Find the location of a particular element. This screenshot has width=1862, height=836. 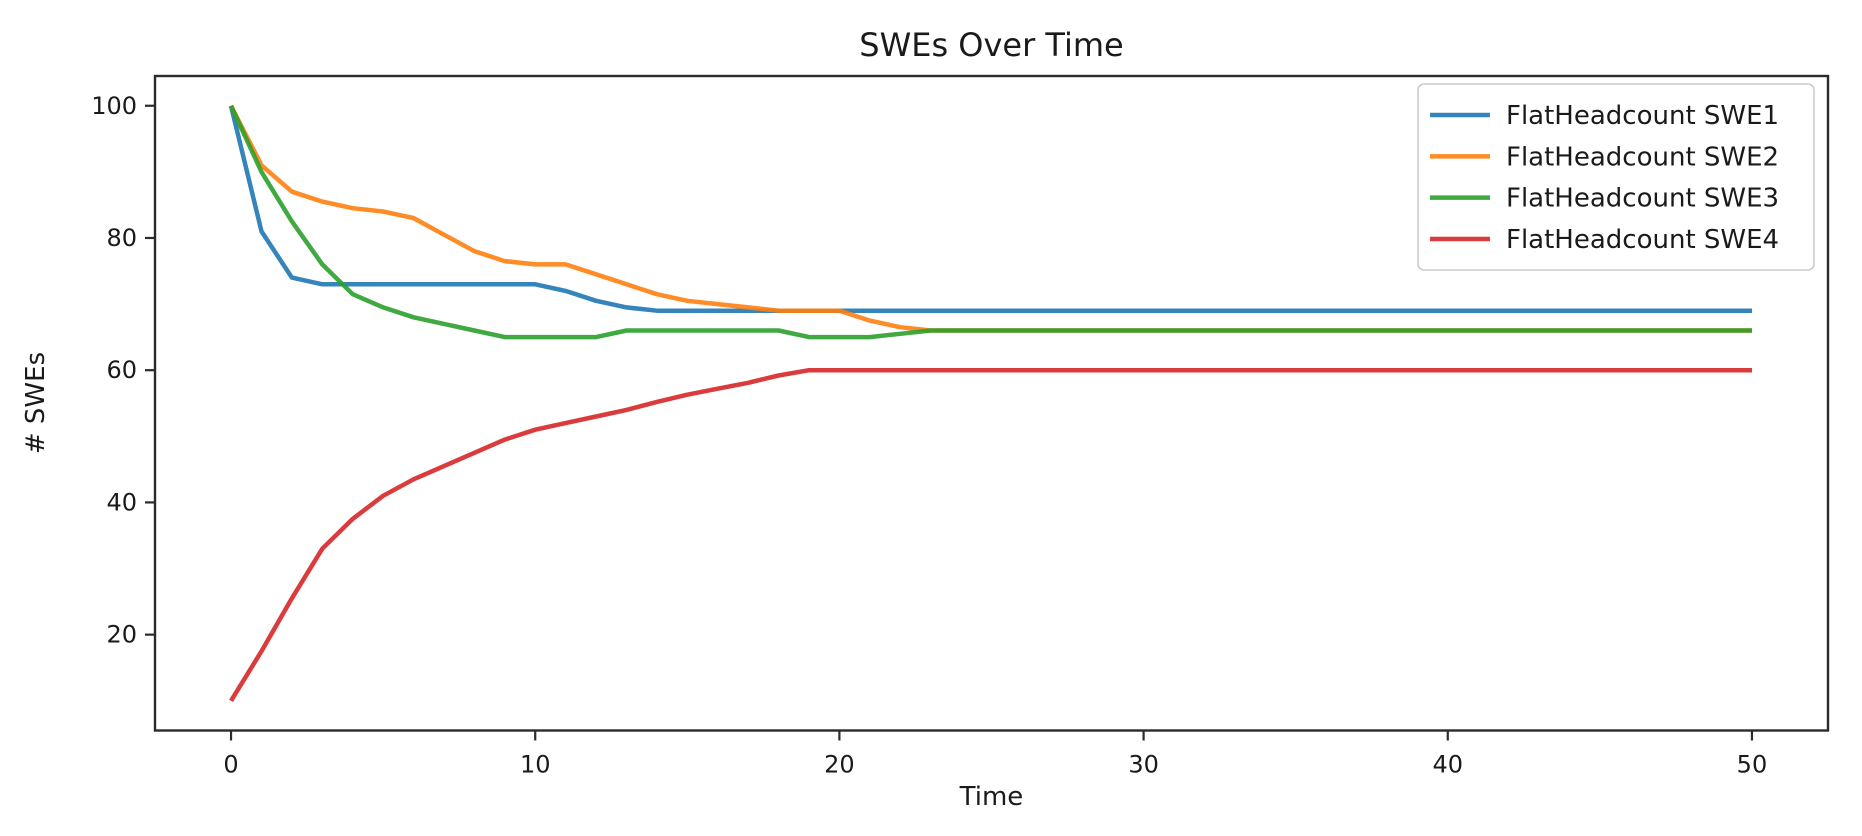

x-tick-label: 20 is located at coordinates (839, 765).